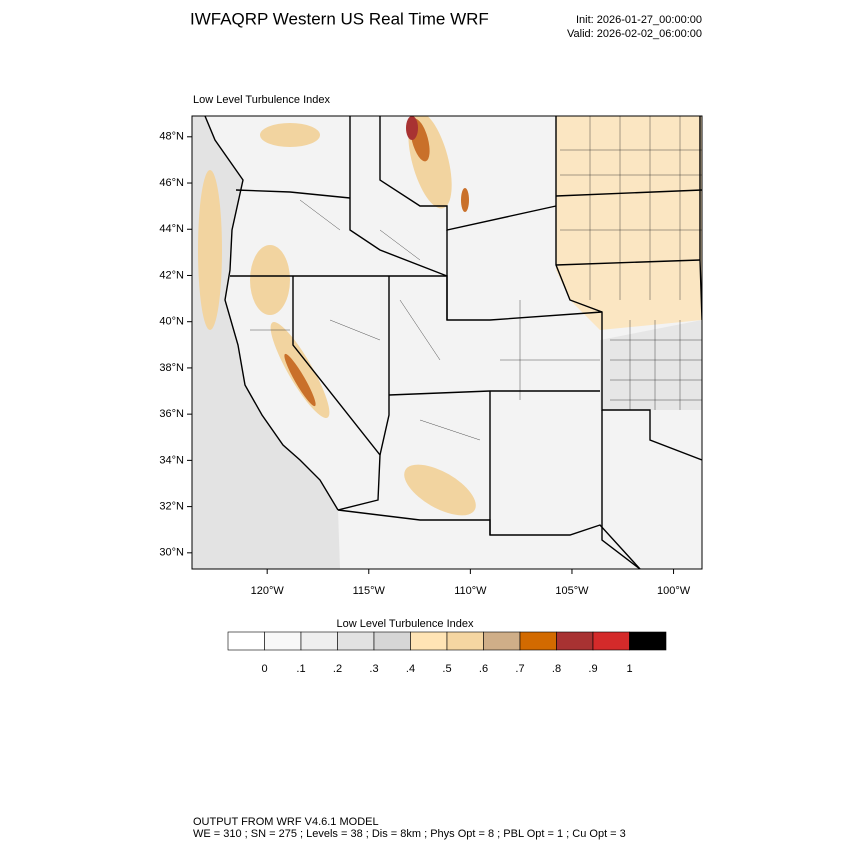  Describe the element at coordinates (639, 20) in the screenshot. I see `init-time: Init: 2026-01-27_00:00:00` at that location.